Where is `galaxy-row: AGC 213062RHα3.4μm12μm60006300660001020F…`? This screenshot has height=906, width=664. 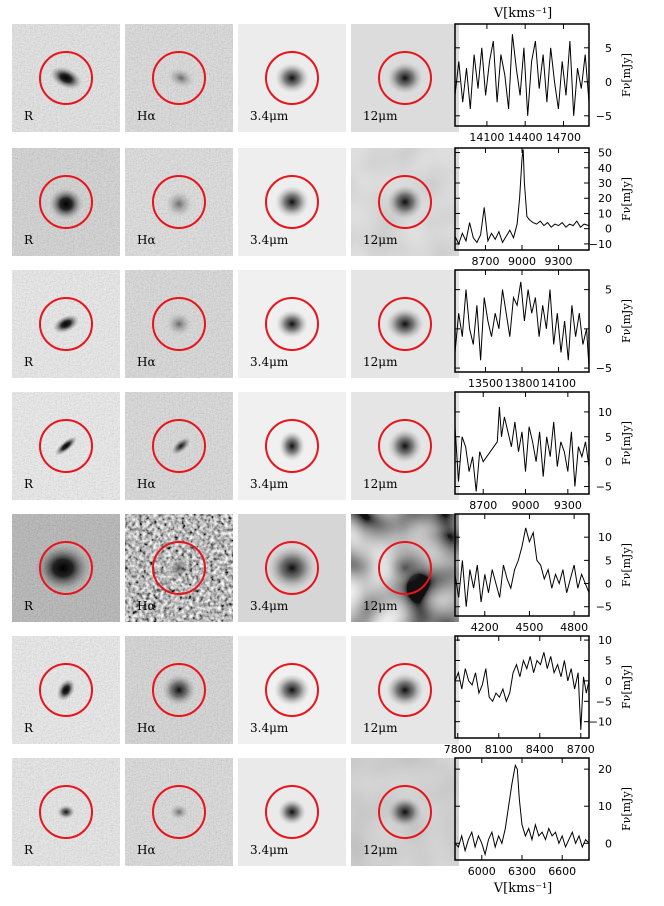 galaxy-row: AGC 213062RHα3.4μm12μm60006300660001020F… is located at coordinates (322, 817).